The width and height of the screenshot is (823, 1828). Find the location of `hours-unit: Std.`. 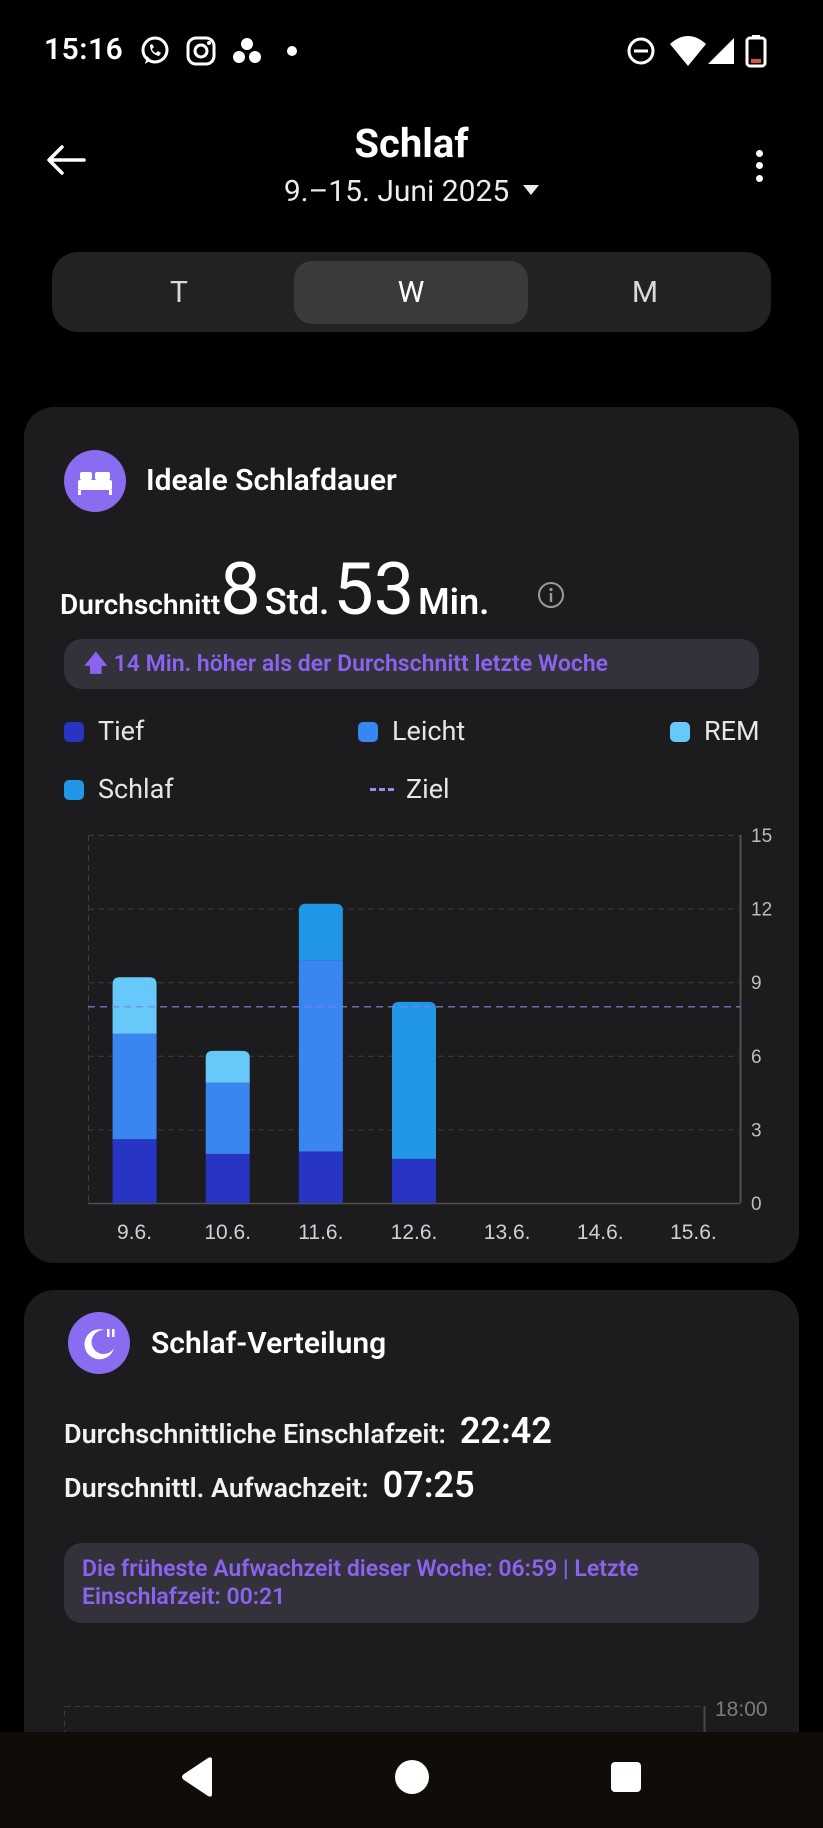

hours-unit: Std. is located at coordinates (297, 602).